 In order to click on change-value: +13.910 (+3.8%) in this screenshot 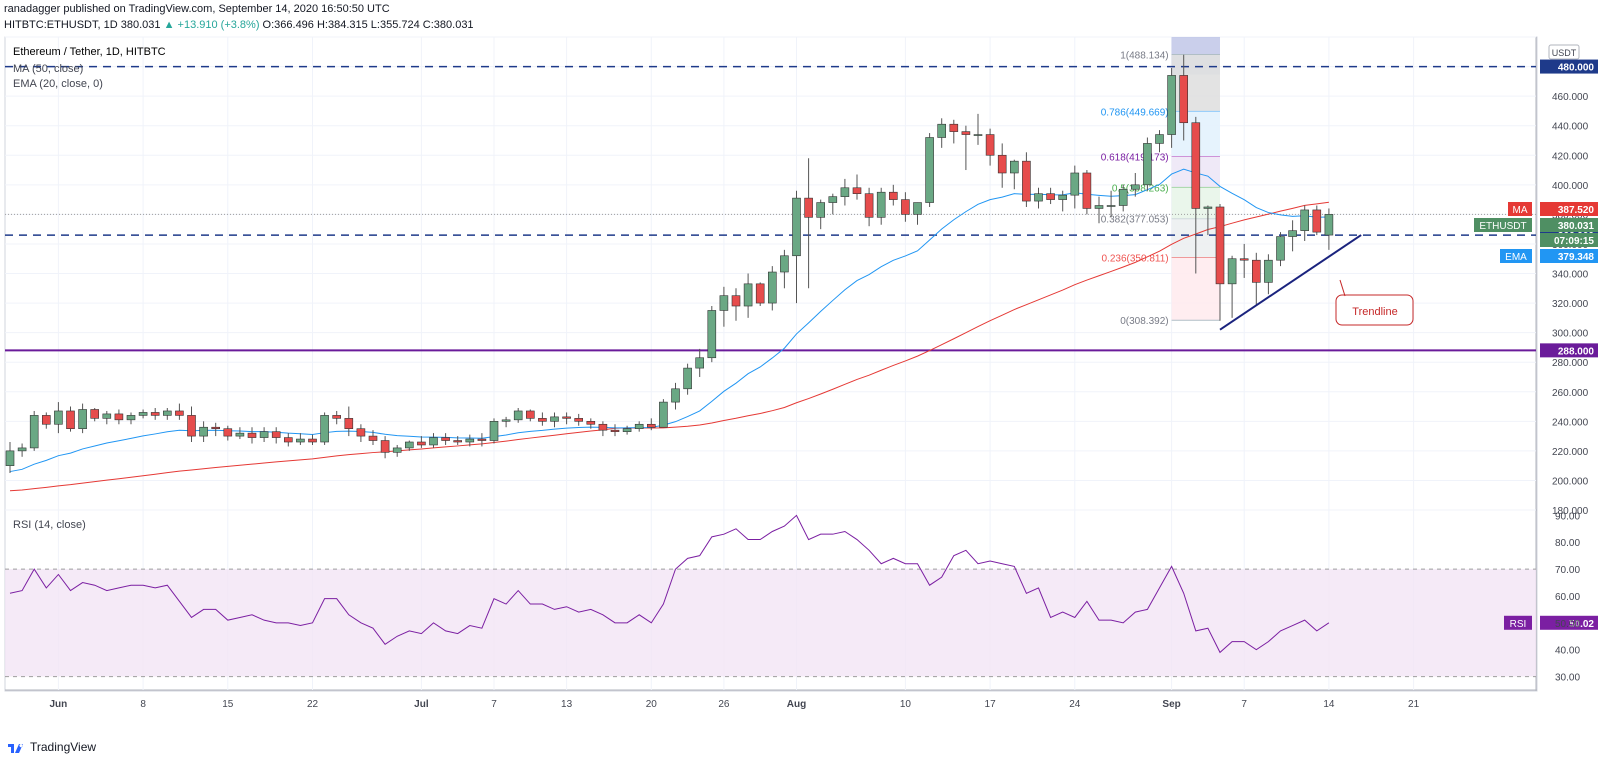, I will do `click(218, 25)`.